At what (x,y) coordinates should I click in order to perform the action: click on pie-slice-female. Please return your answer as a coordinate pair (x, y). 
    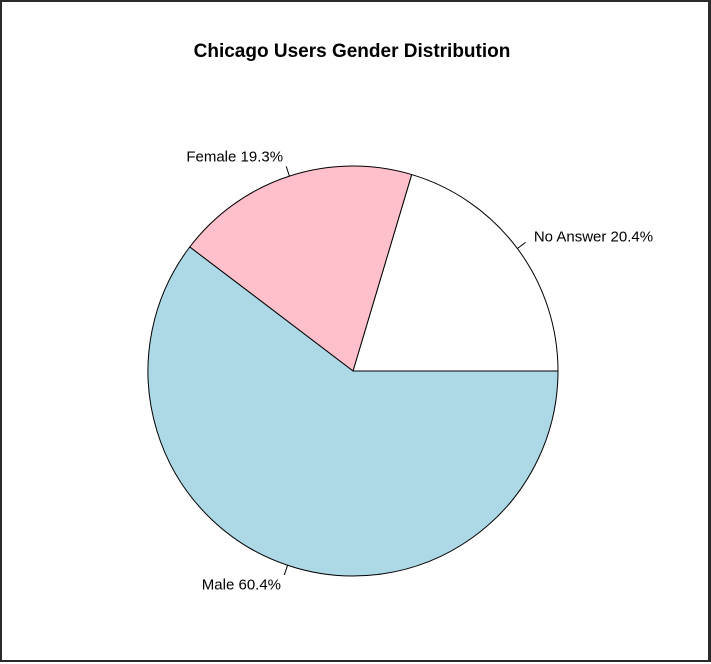
    Looking at the image, I should click on (301, 268).